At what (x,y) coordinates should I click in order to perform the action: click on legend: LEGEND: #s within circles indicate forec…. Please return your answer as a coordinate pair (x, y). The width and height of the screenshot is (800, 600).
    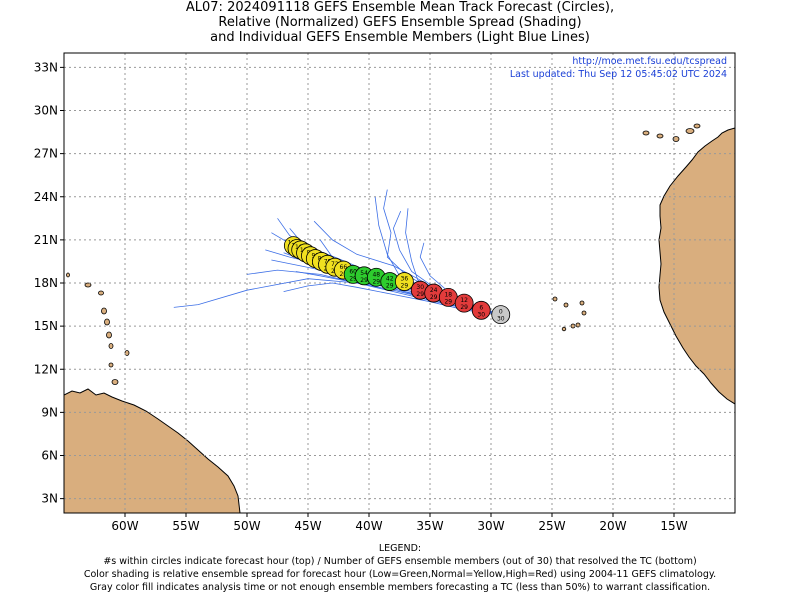
    Looking at the image, I should click on (400, 568).